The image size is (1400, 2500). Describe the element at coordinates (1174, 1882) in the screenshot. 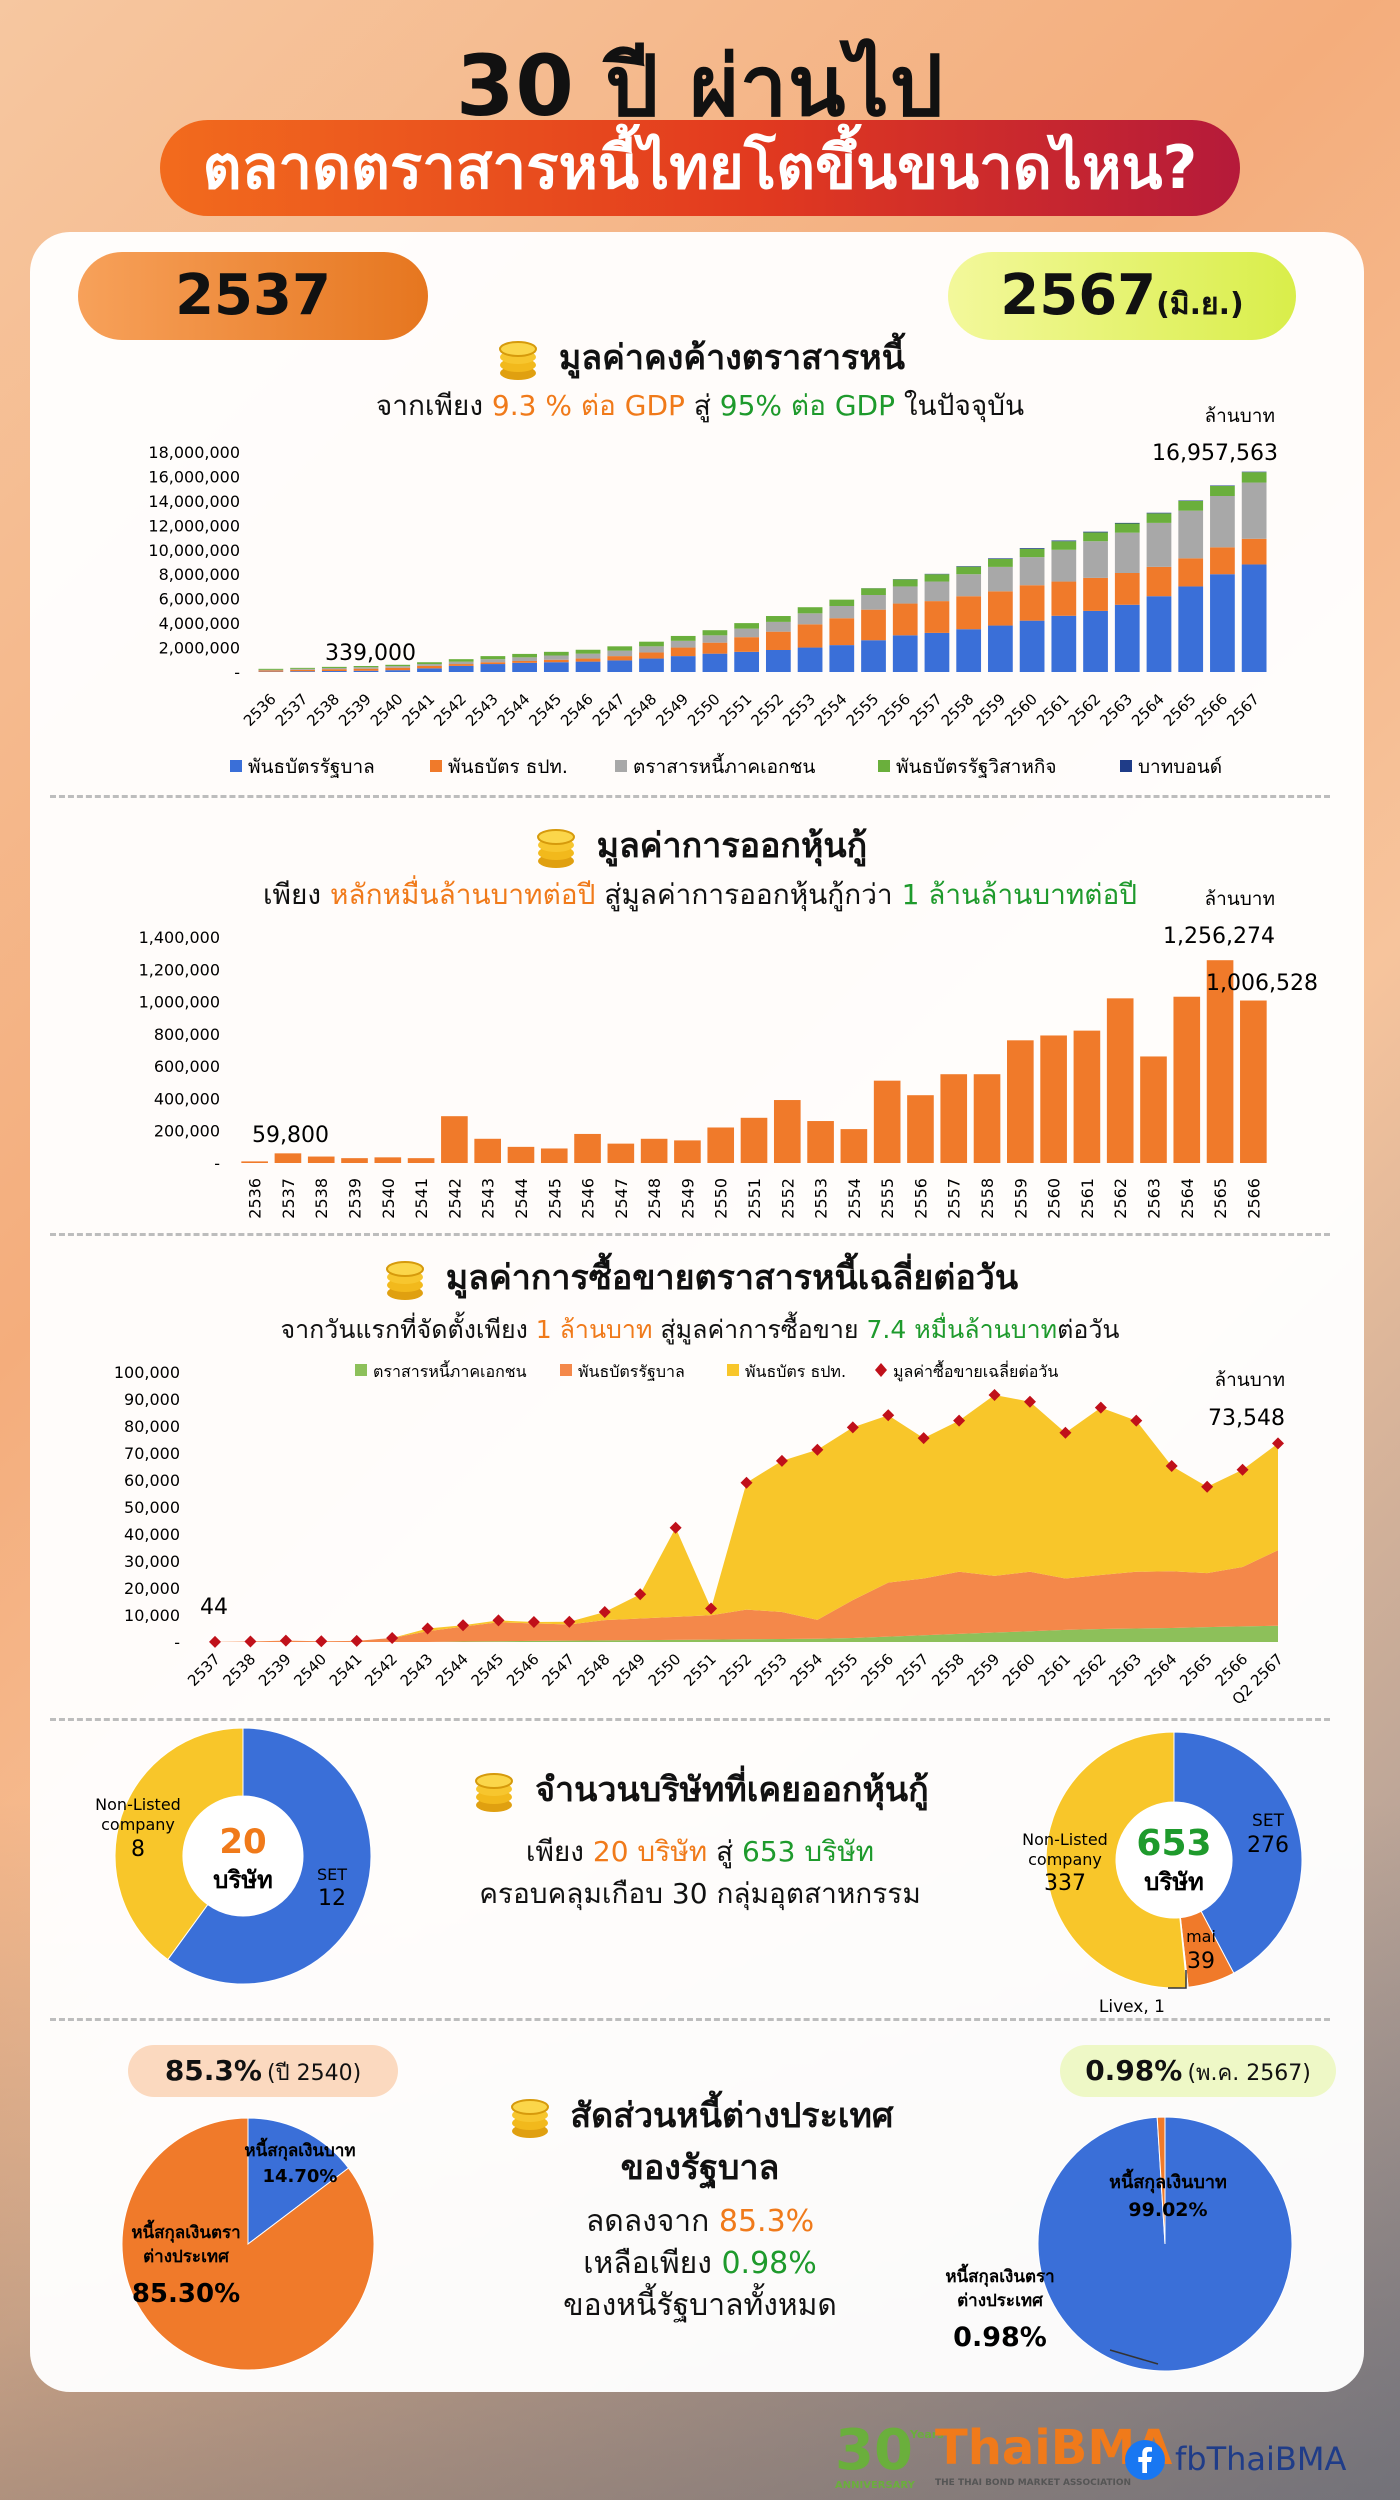

I see `donut-unit: บริษัท` at that location.